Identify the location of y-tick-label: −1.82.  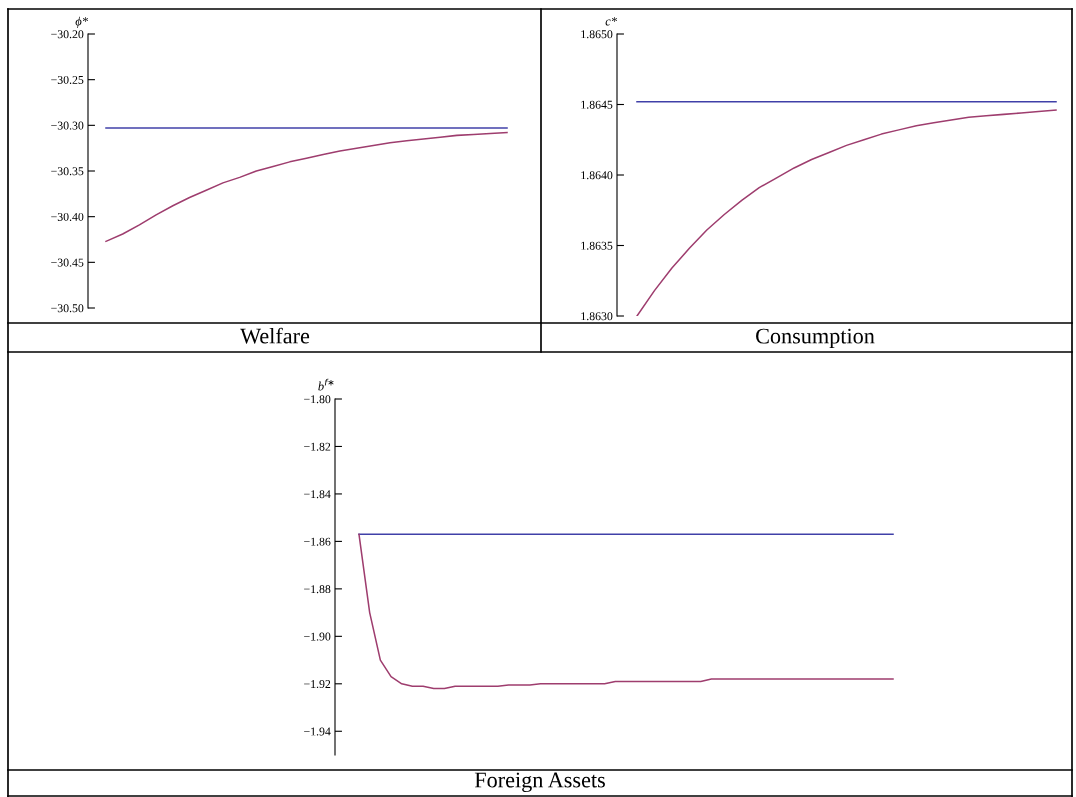
(317, 446).